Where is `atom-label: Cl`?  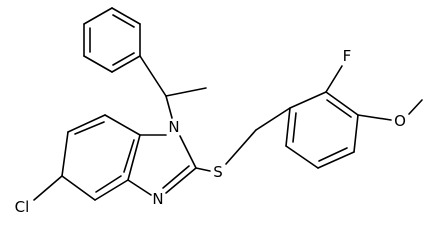 atom-label: Cl is located at coordinates (22, 207).